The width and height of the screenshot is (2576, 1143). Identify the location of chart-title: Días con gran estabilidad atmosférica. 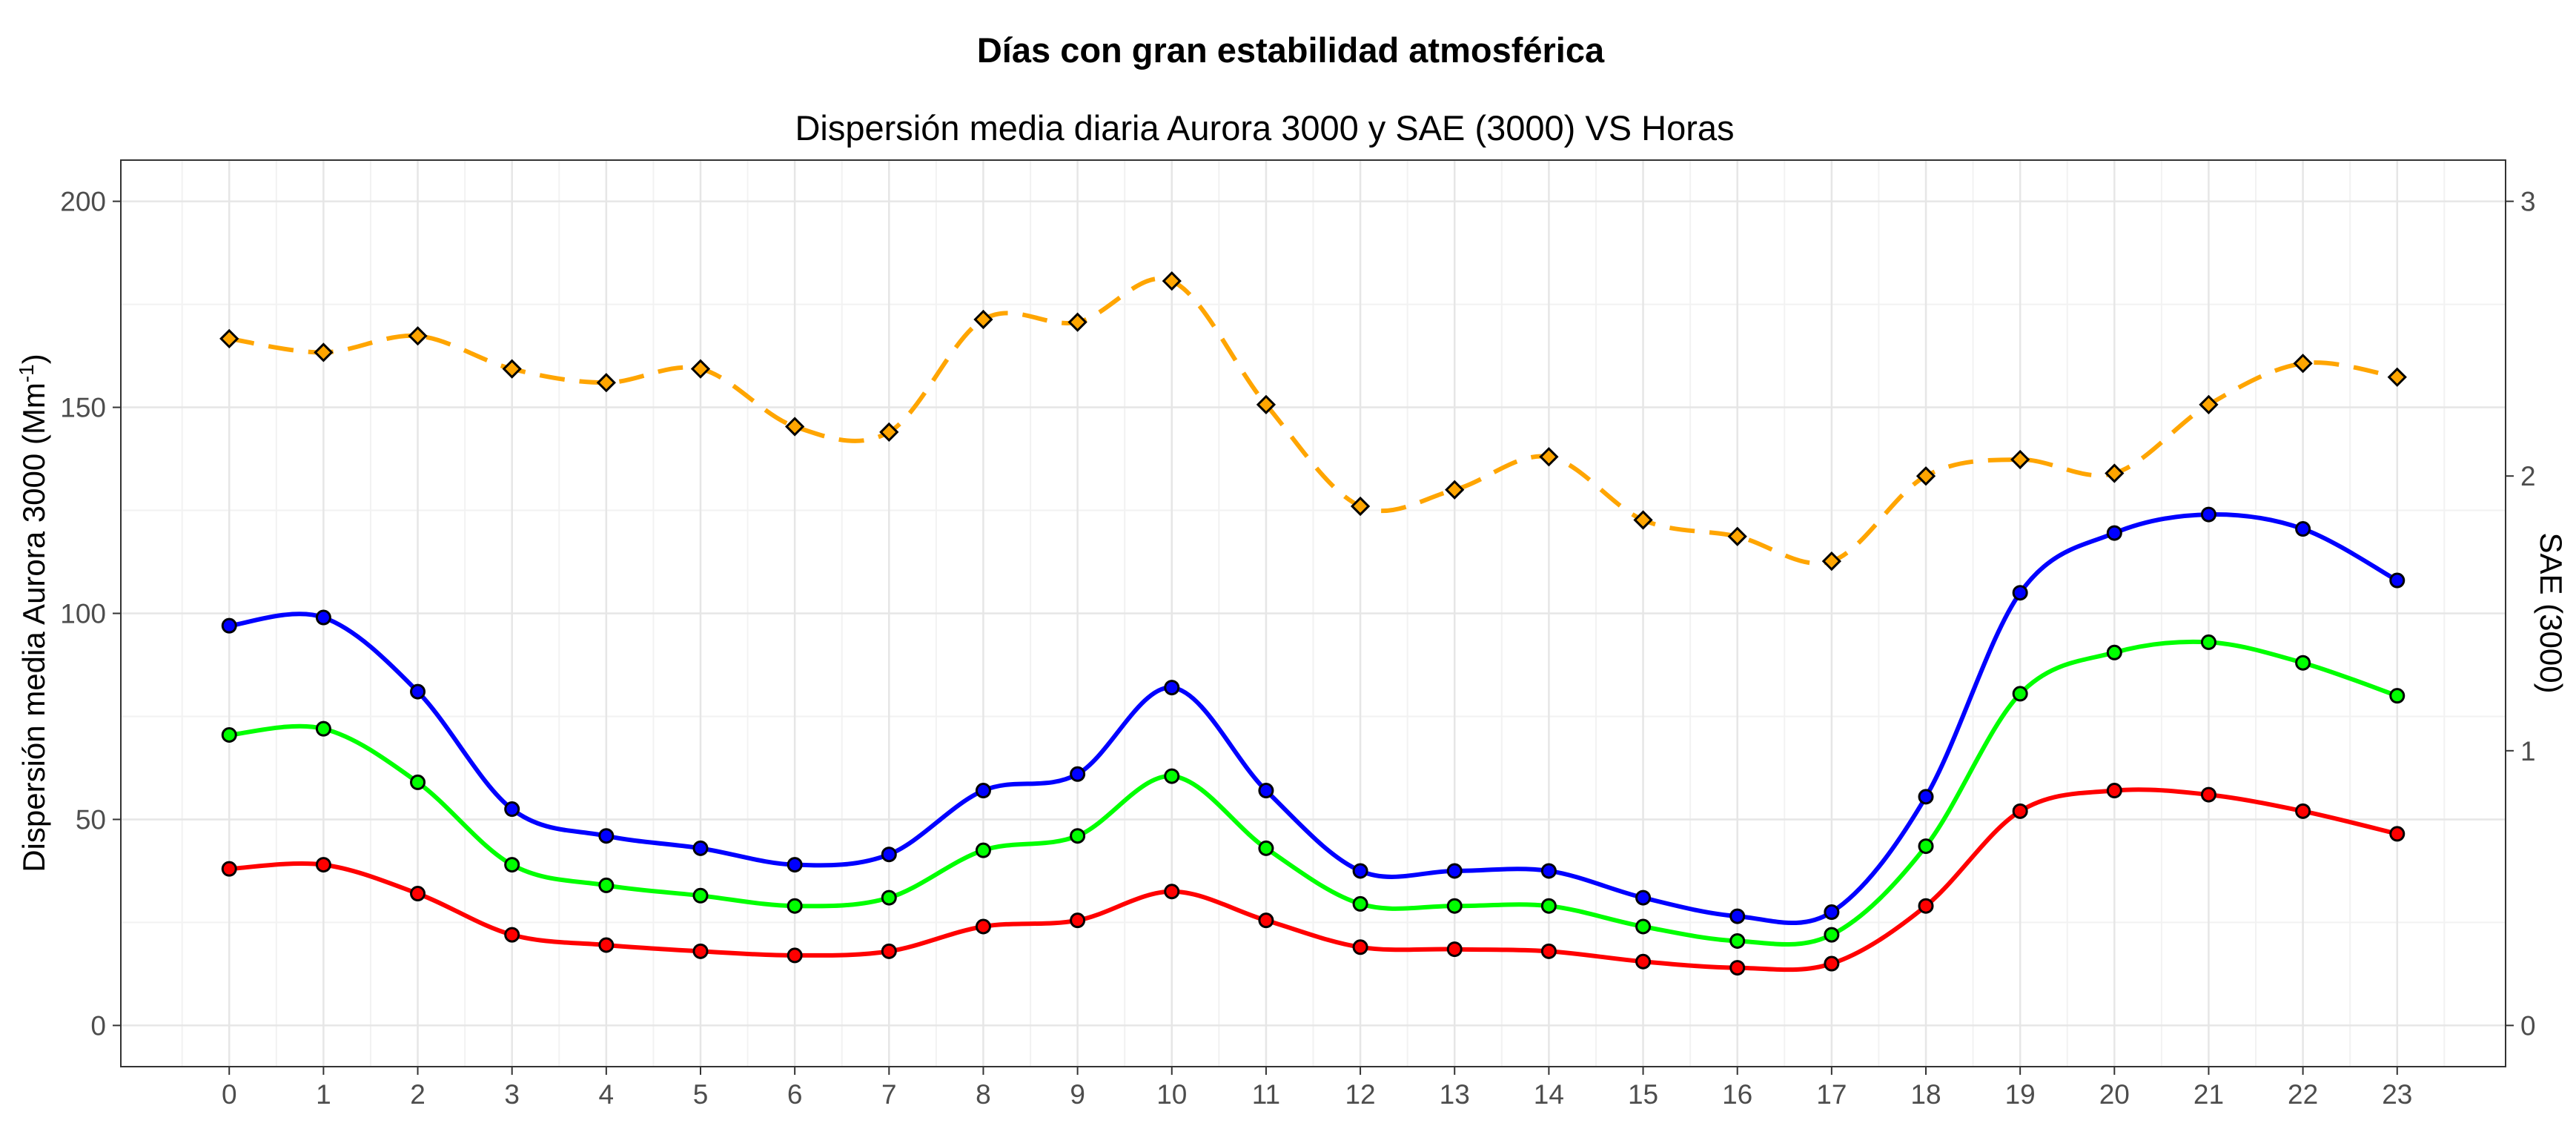
(1291, 50).